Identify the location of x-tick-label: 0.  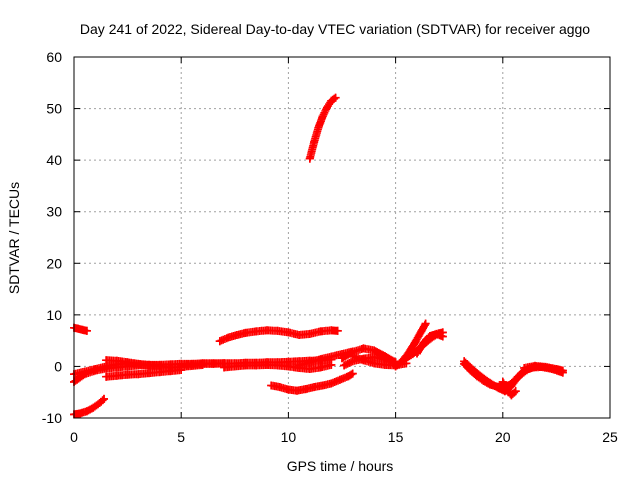
(74, 437).